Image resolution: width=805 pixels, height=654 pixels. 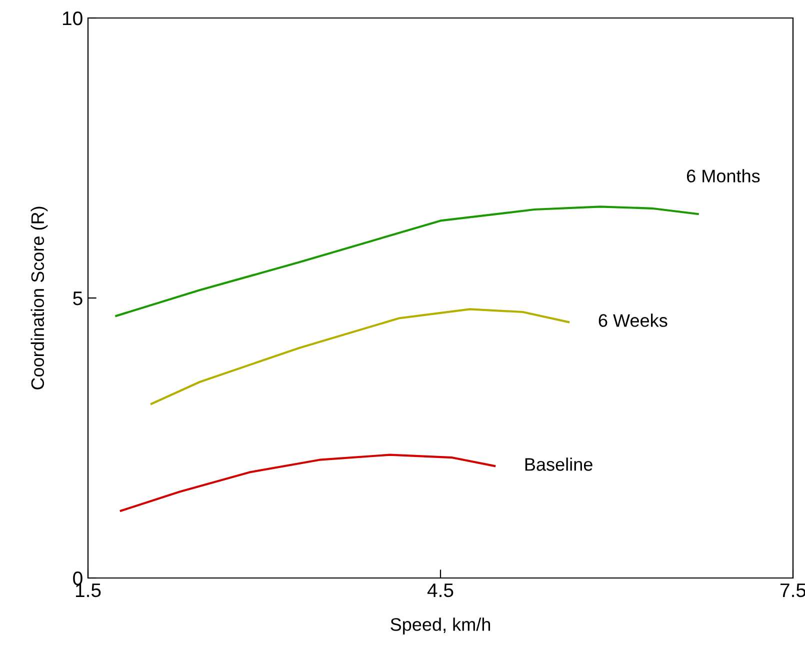 I want to click on x-tick-label: 4.5, so click(x=440, y=591).